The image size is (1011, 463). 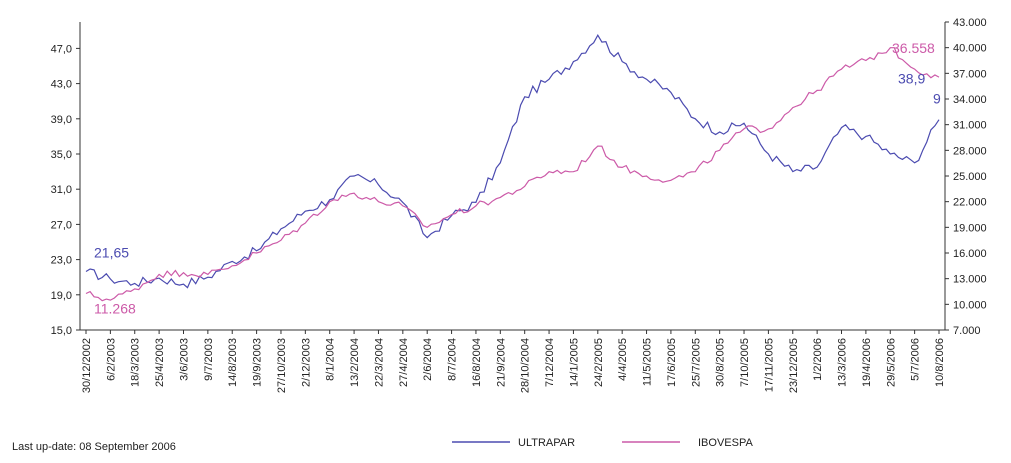 What do you see at coordinates (725, 443) in the screenshot?
I see `legend-label-ibovespa: IBOVESPA` at bounding box center [725, 443].